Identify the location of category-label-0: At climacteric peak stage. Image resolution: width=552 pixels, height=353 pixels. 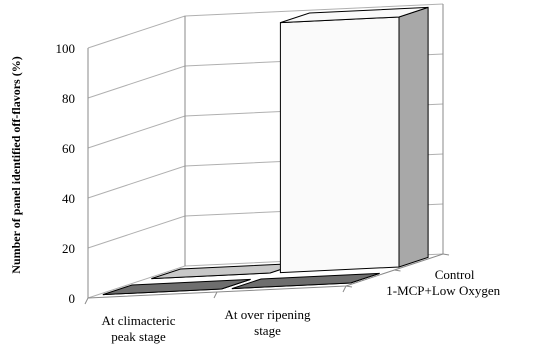
(139, 328).